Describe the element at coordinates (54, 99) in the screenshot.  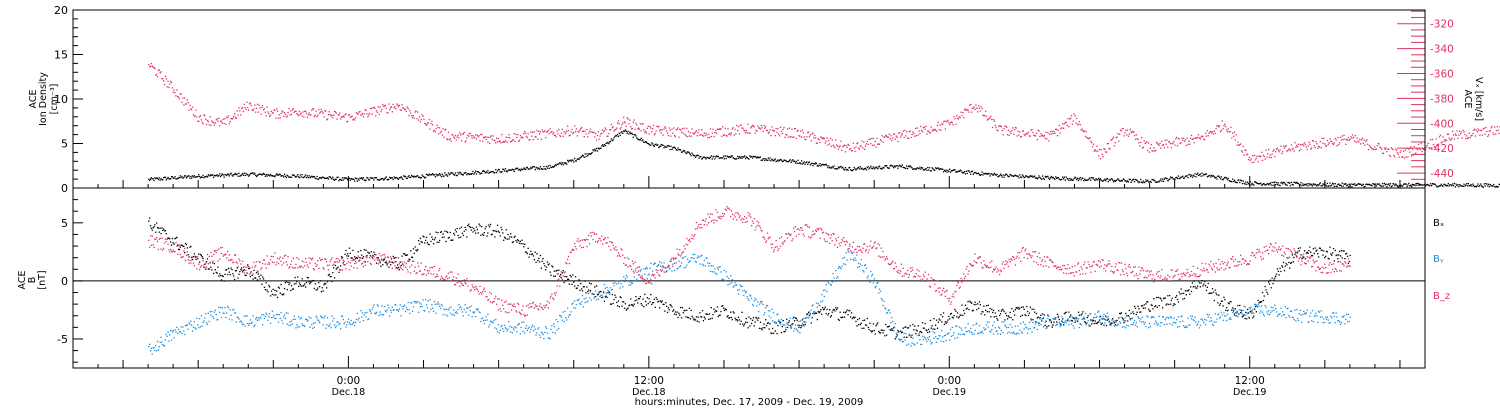
I see `top-left-label-line-3: [cm⁻³]` at that location.